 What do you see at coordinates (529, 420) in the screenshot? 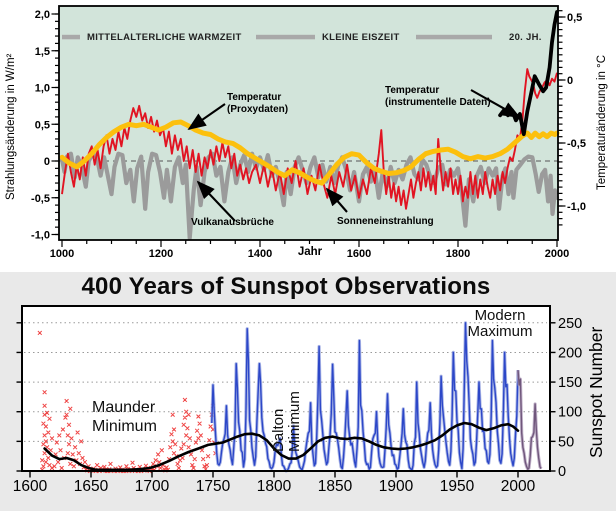
I see `recent-cycles-line` at bounding box center [529, 420].